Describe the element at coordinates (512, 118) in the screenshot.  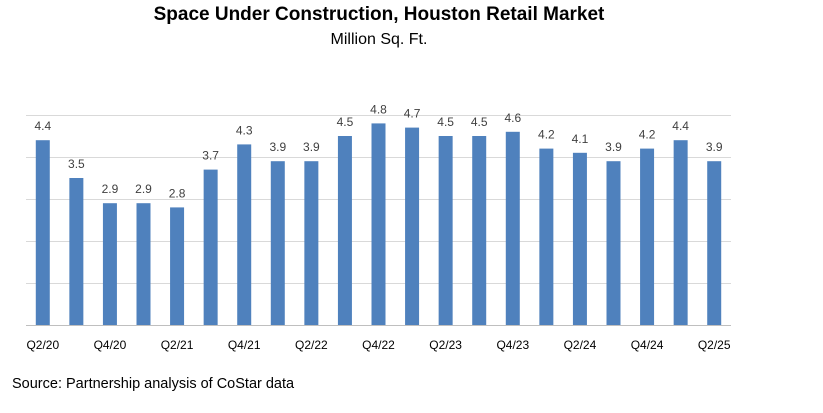
I see `data-label: 4.6` at that location.